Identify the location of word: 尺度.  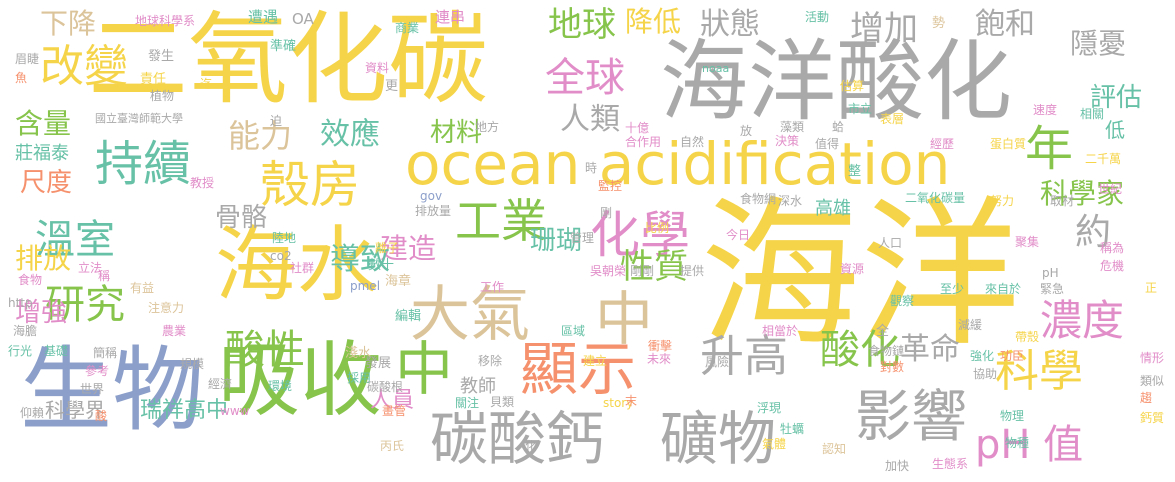
(46, 183).